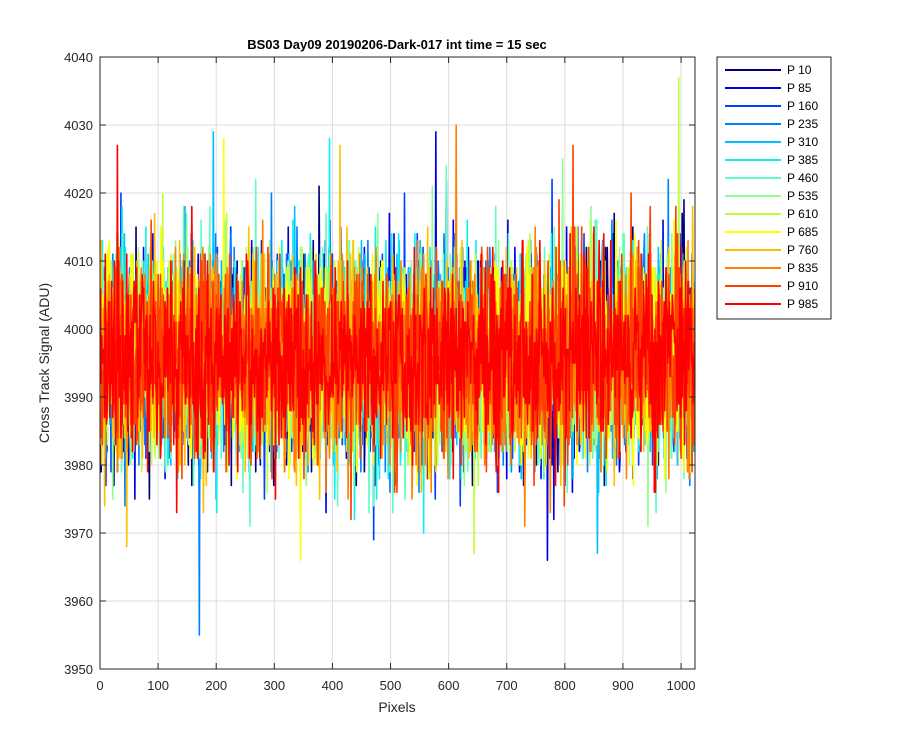 Image resolution: width=900 pixels, height=750 pixels. What do you see at coordinates (78, 397) in the screenshot?
I see `y-tick-label: 3990` at bounding box center [78, 397].